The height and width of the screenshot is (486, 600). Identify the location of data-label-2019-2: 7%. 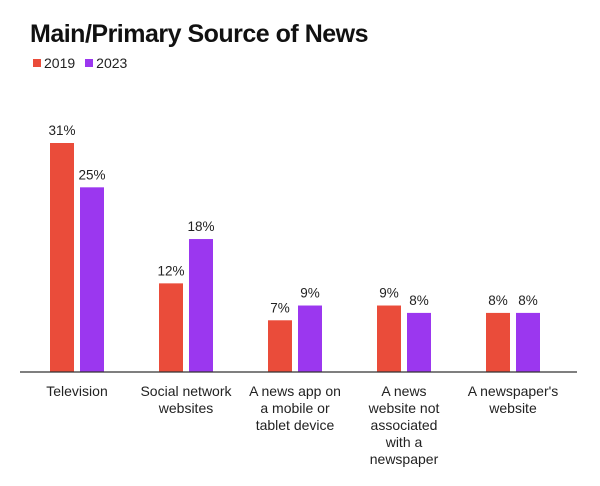
(280, 307).